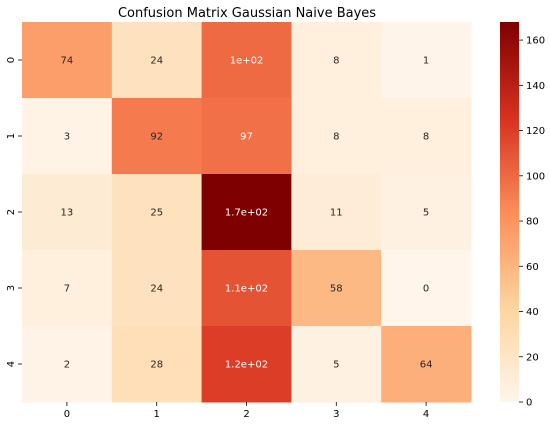 This screenshot has width=550, height=427. I want to click on colorbar-tick-label: 40, so click(532, 312).